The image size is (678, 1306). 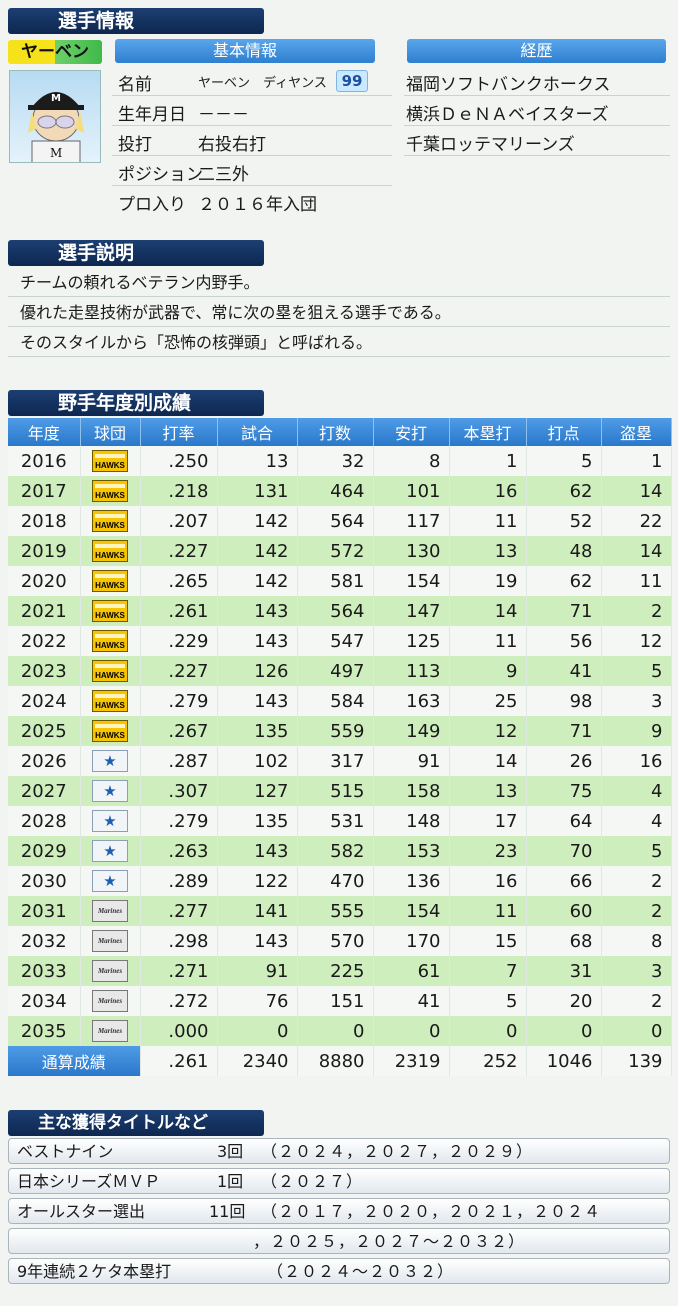 I want to click on cell-hits: 41, so click(x=411, y=1001).